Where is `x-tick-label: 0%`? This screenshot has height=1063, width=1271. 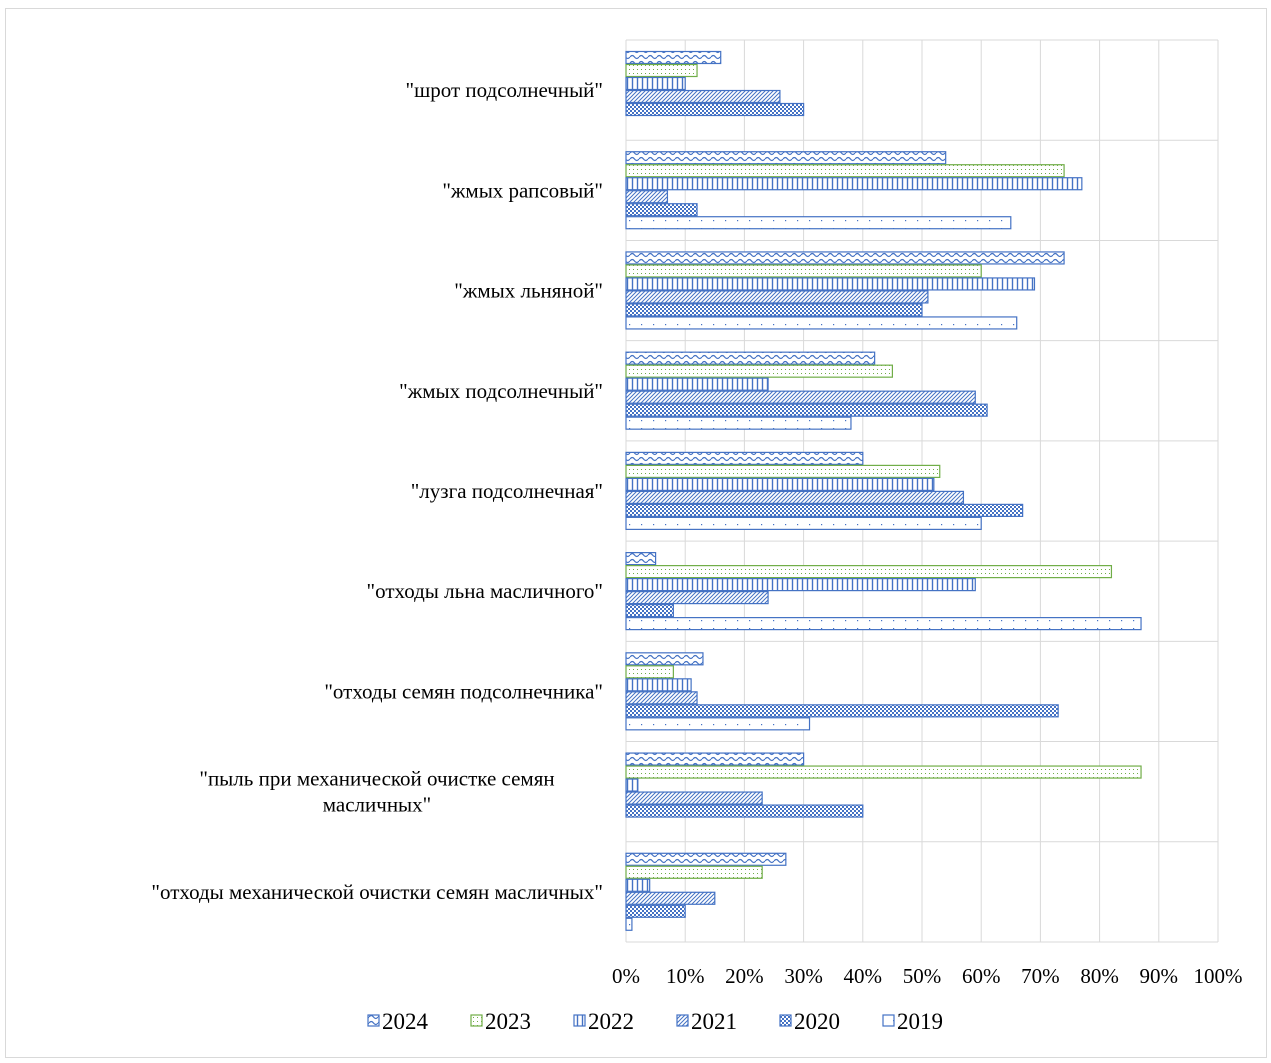 x-tick-label: 0% is located at coordinates (626, 976).